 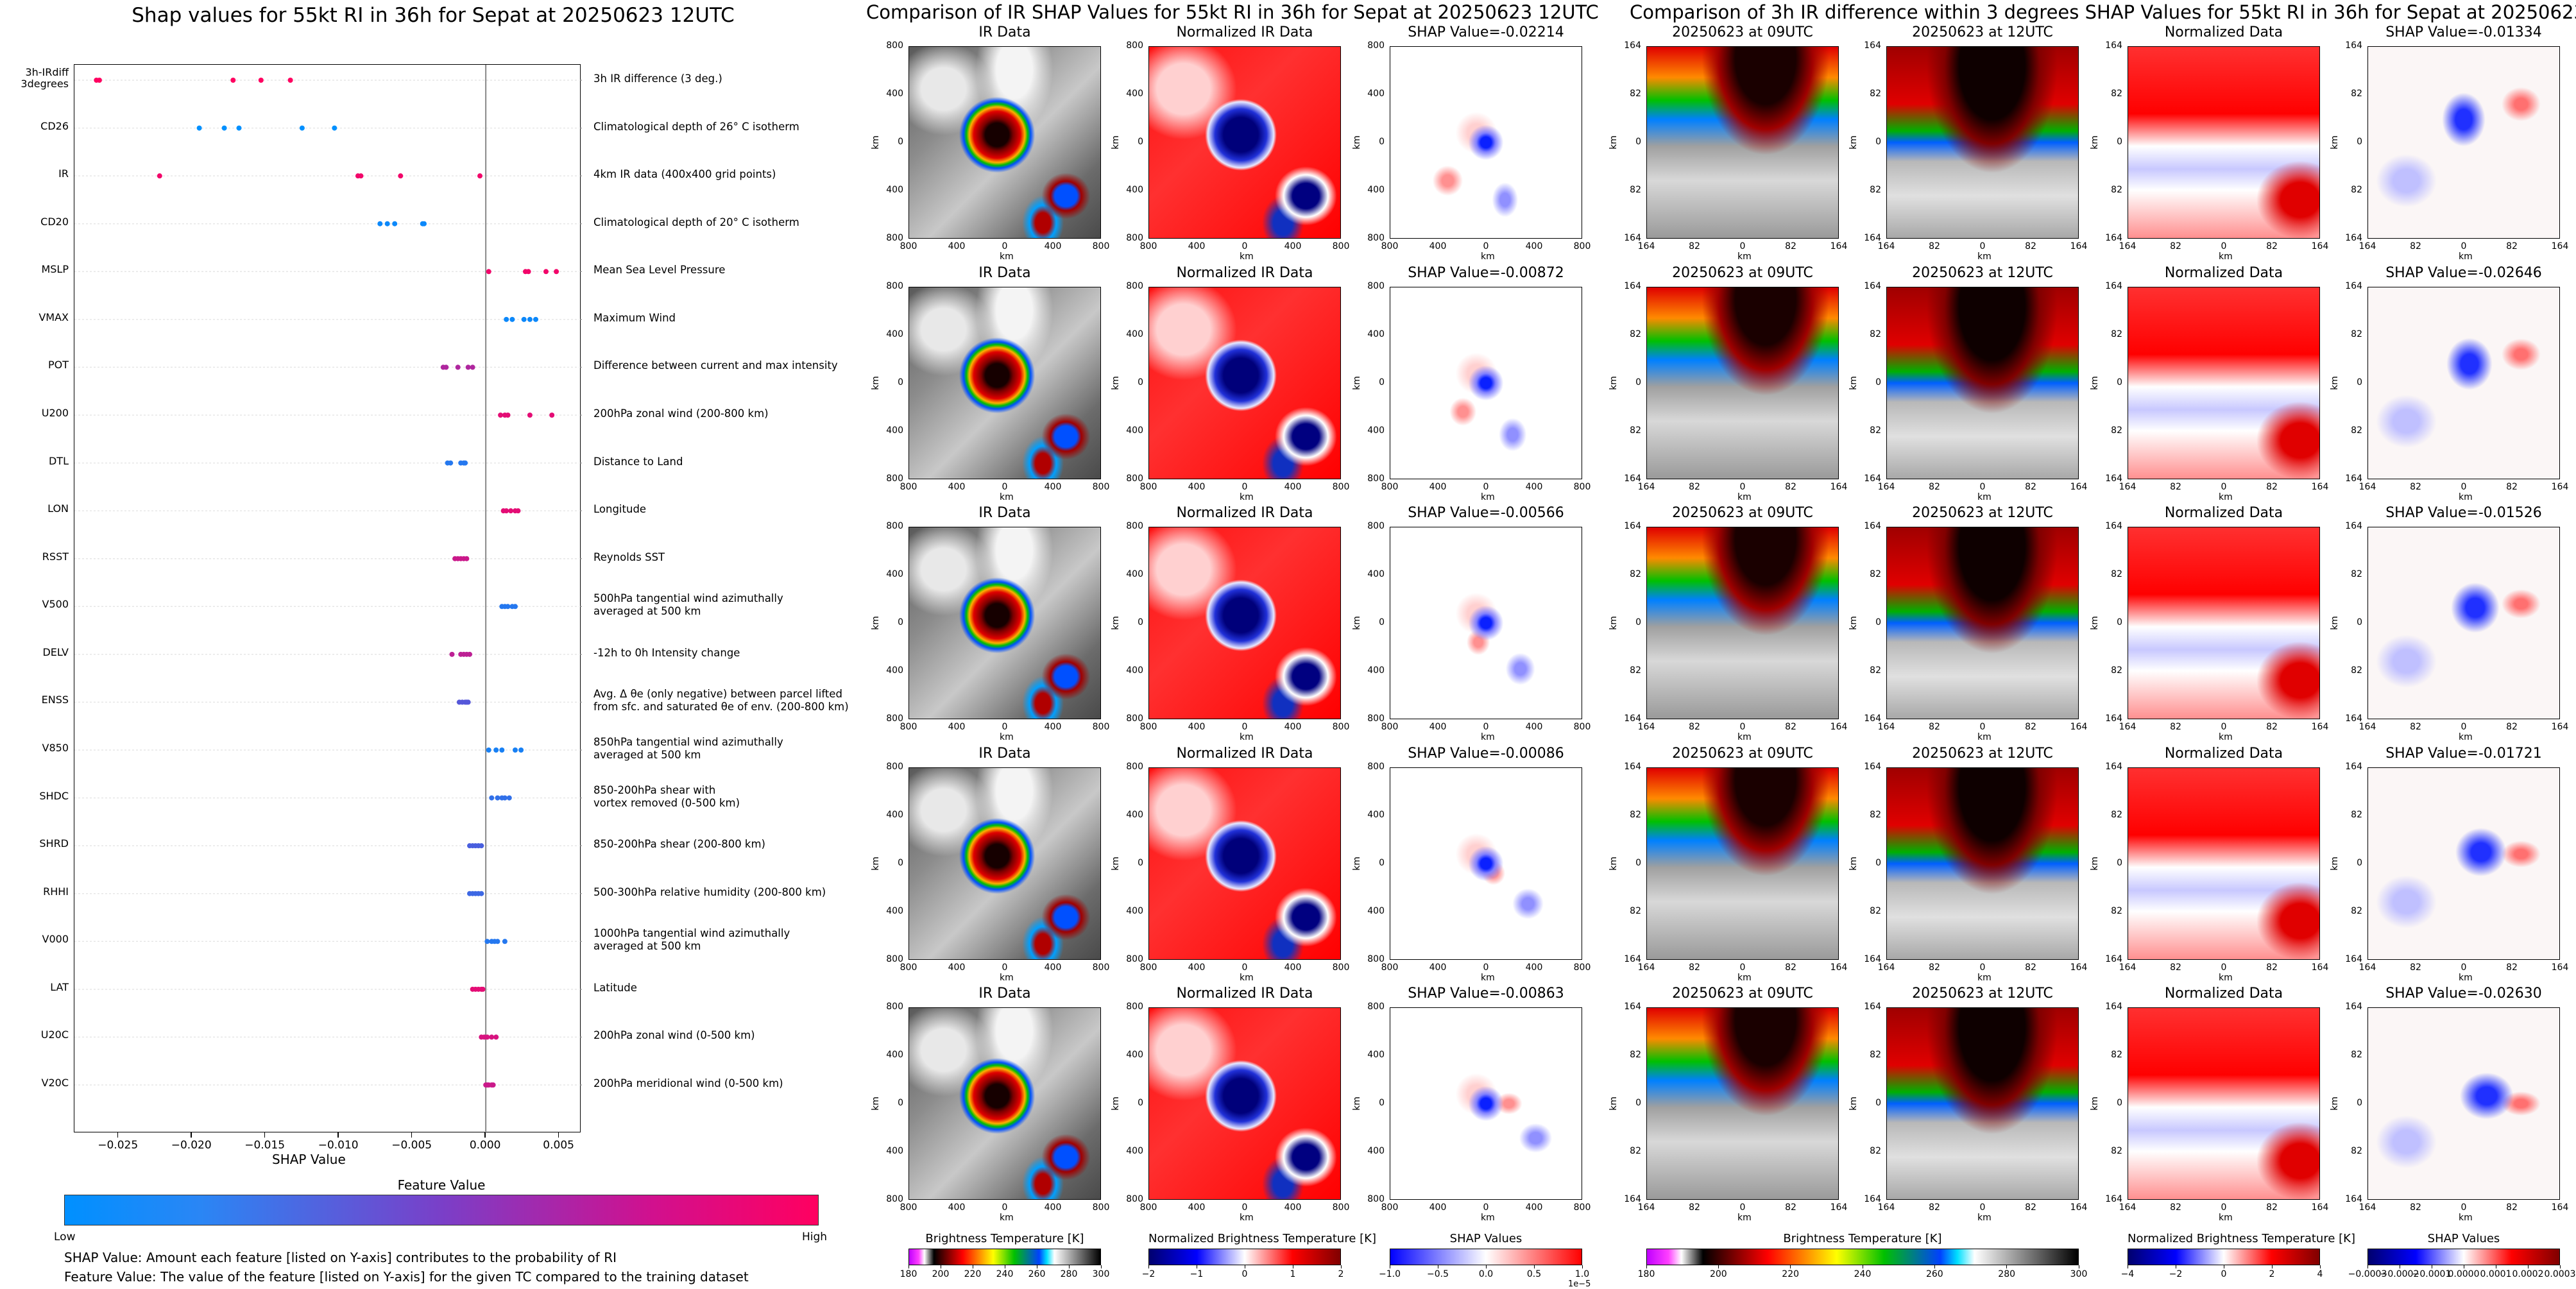 I want to click on panel-title: Normalized Data, so click(x=2223, y=994).